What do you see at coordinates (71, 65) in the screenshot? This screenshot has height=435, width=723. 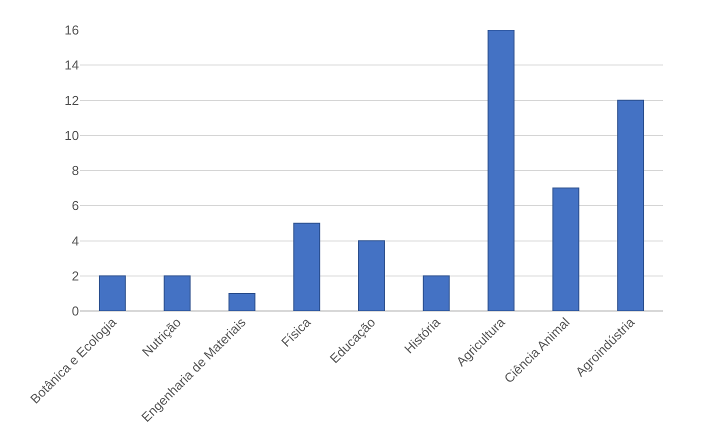 I see `y-tick-label: 14` at bounding box center [71, 65].